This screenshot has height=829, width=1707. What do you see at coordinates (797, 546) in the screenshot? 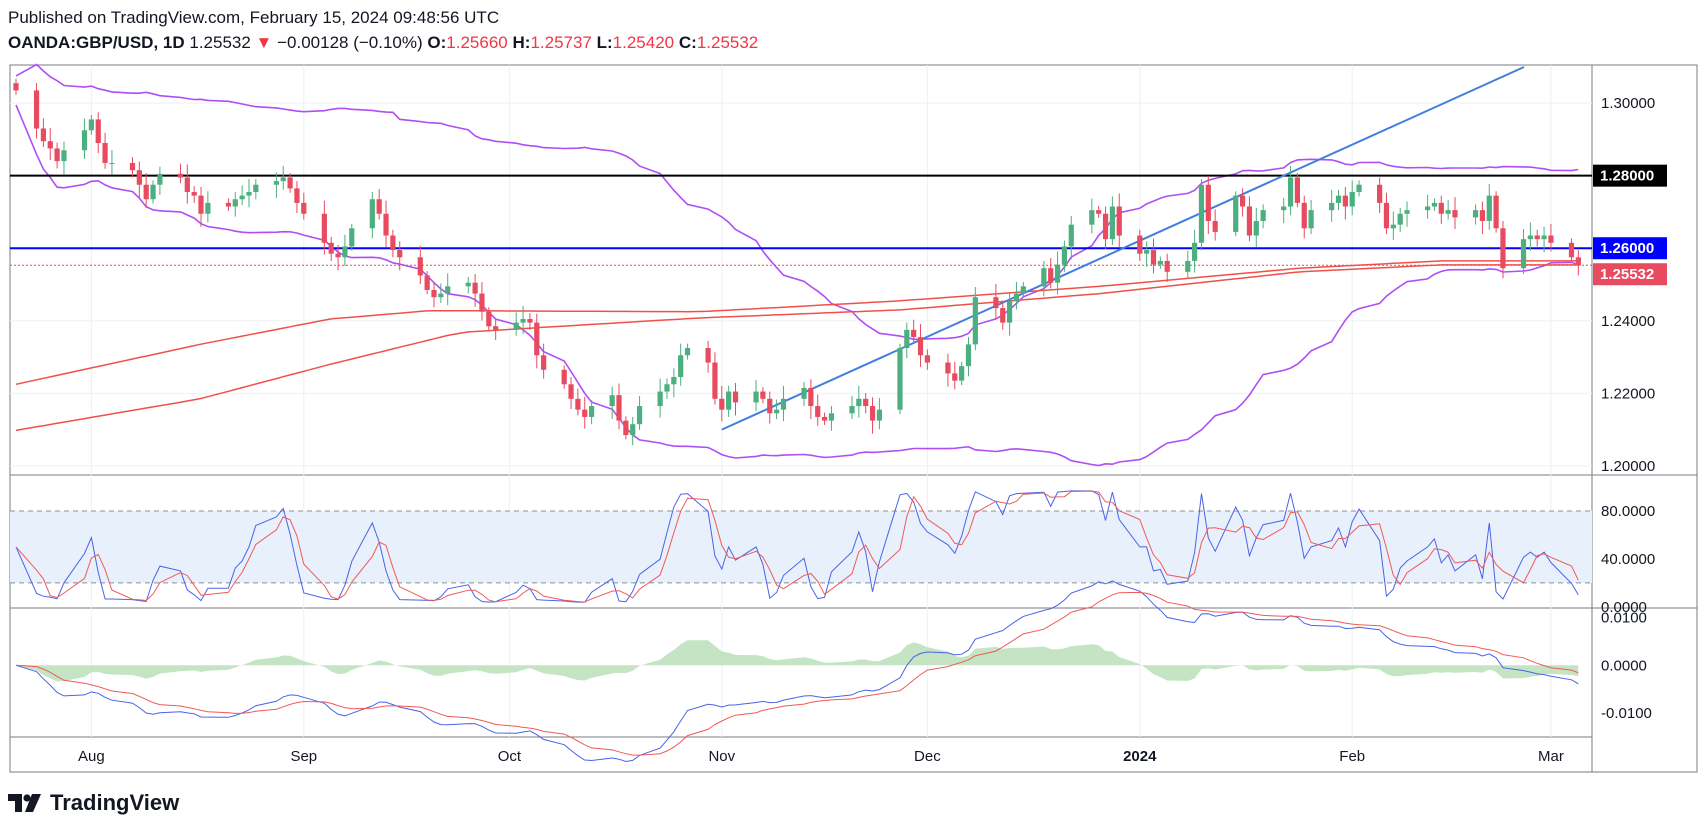
I see `stoch-d-line` at bounding box center [797, 546].